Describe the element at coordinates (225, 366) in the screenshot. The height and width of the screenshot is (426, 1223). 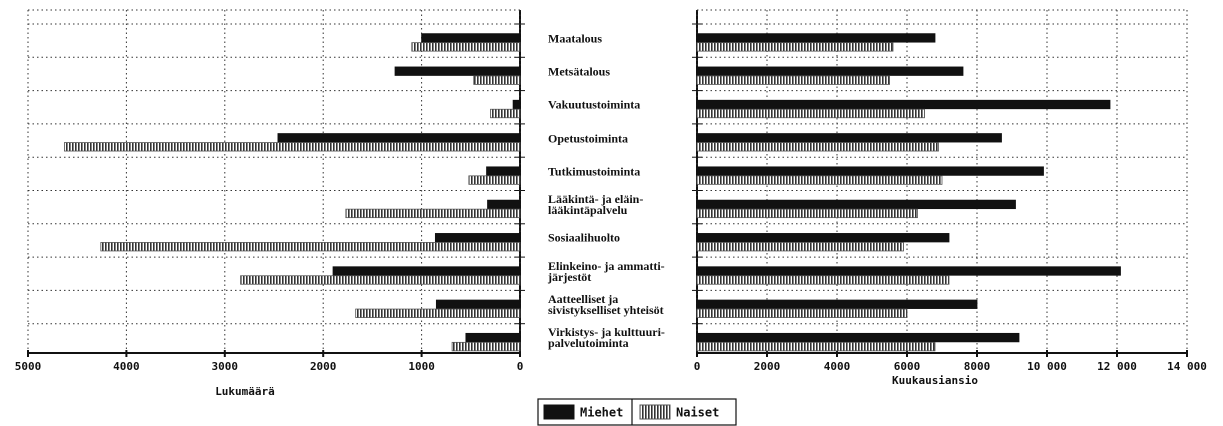
I see `x-tick-label: 3000` at that location.